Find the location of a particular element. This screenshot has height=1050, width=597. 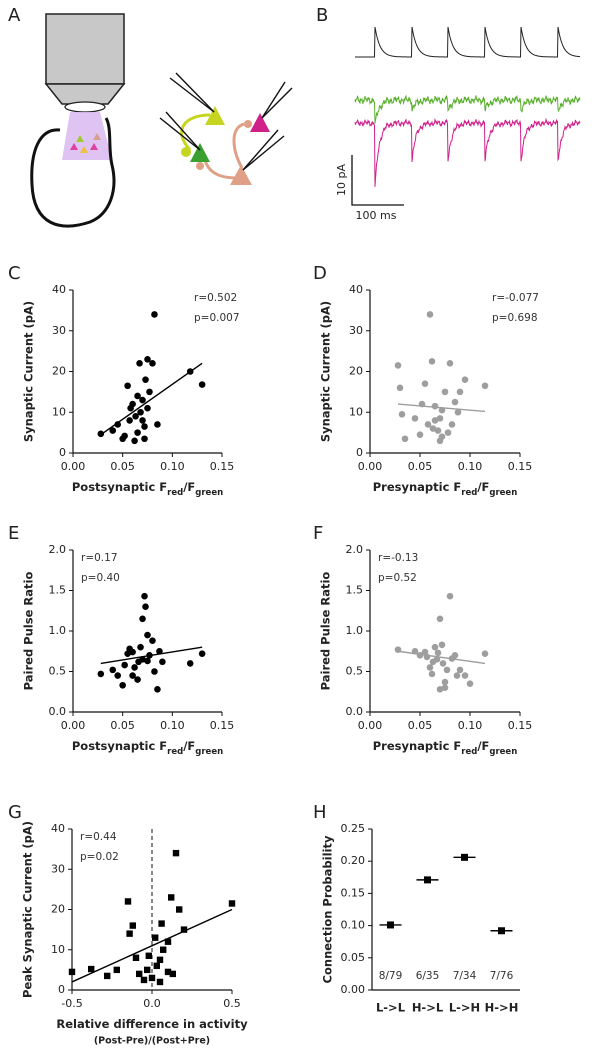

circuit-diagram is located at coordinates (226, 128).